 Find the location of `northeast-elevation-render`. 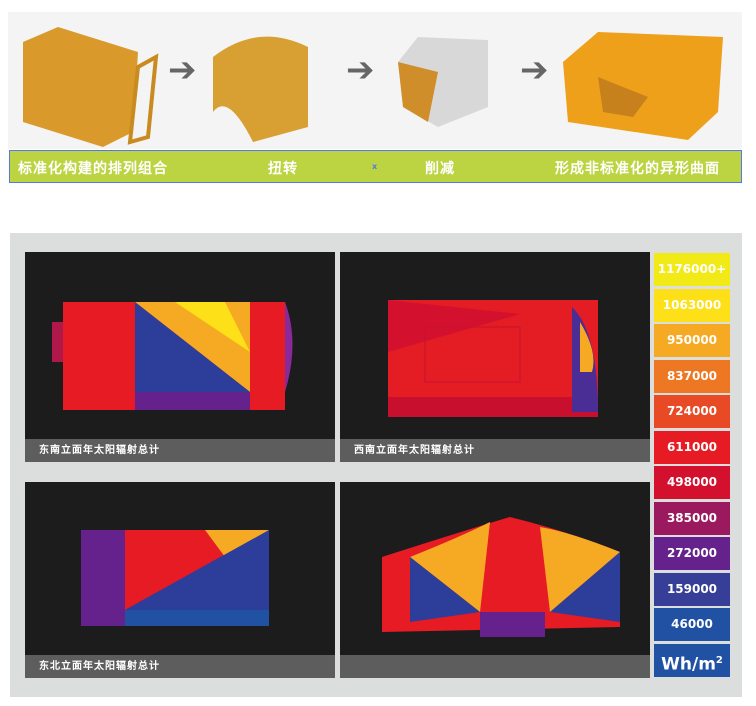

northeast-elevation-render is located at coordinates (175, 578).